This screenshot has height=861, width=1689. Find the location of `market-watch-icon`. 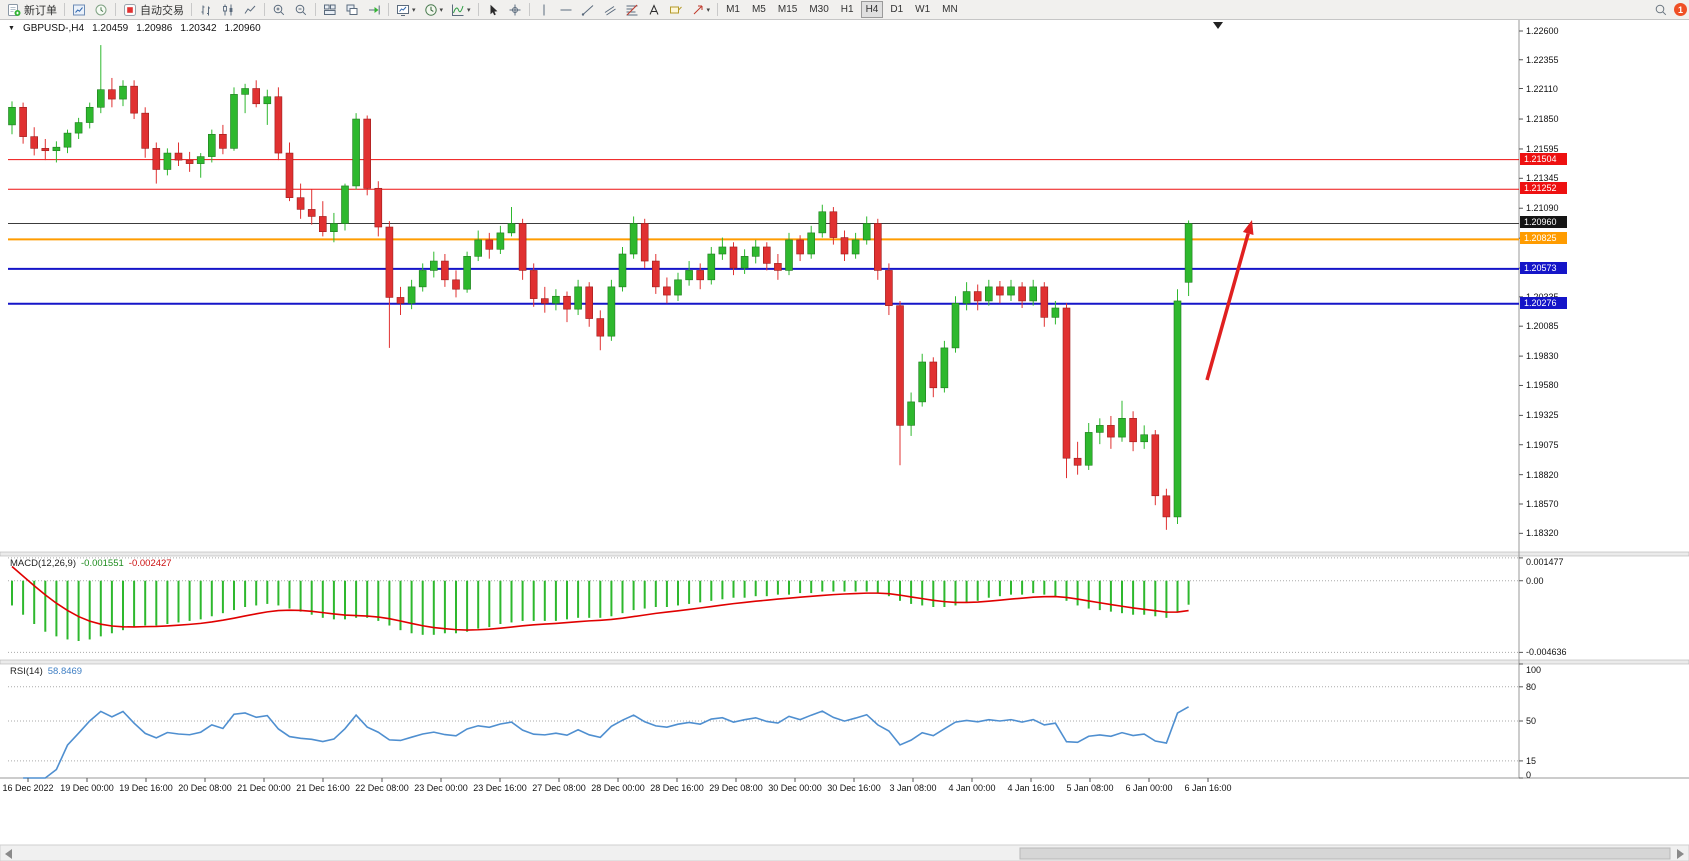

market-watch-icon is located at coordinates (79, 9).